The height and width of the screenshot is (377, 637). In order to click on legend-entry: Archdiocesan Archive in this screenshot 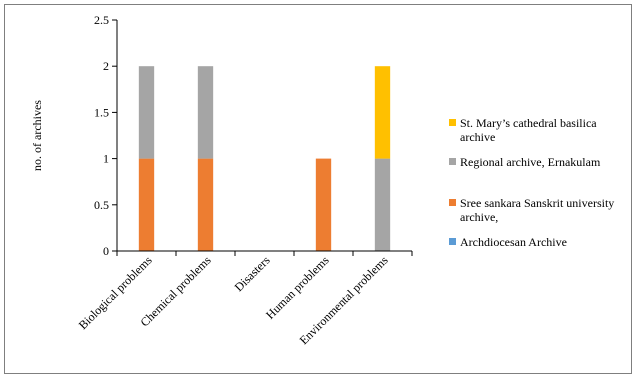, I will do `click(508, 242)`.